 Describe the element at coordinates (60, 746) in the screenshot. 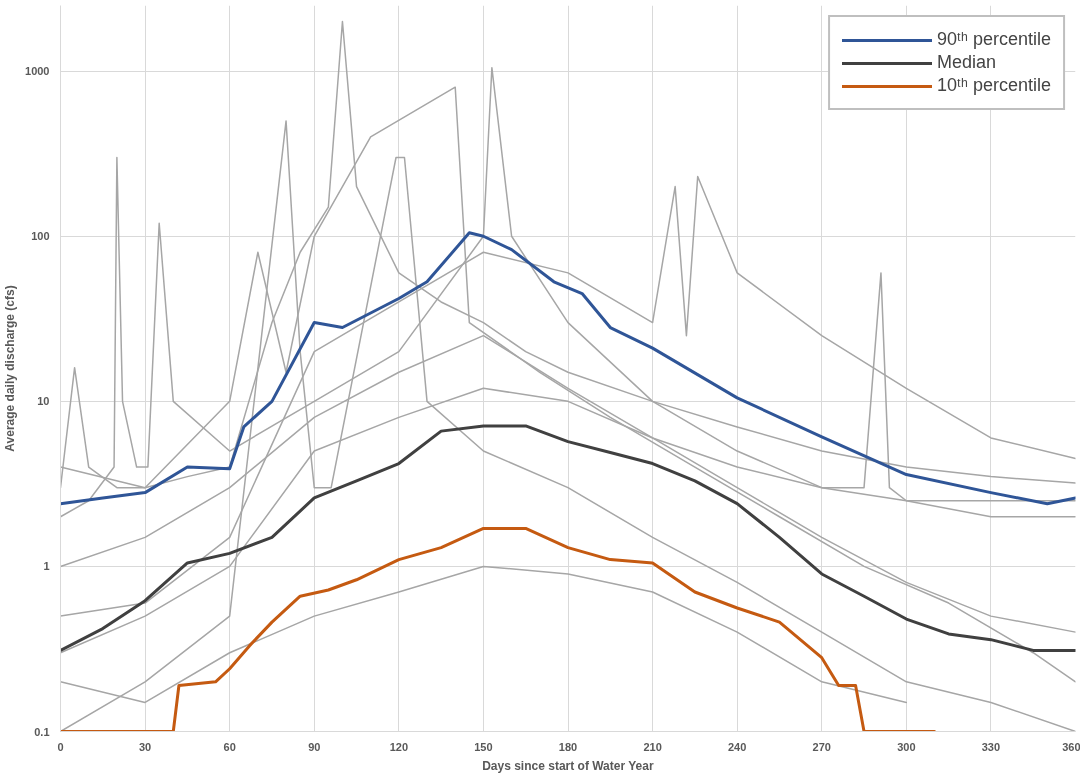

I see `x-tick-label: 0` at that location.